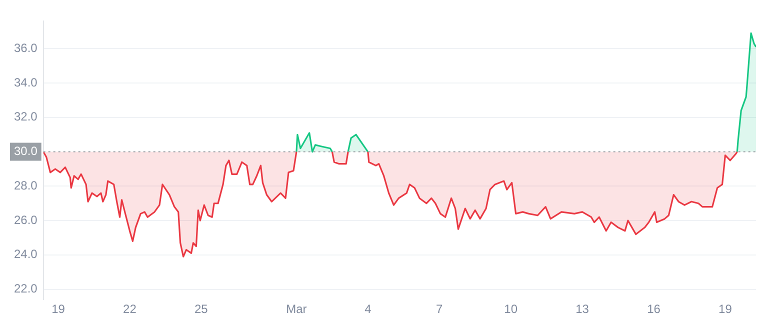  Describe the element at coordinates (26, 117) in the screenshot. I see `y-tick-label: 32.0` at that location.